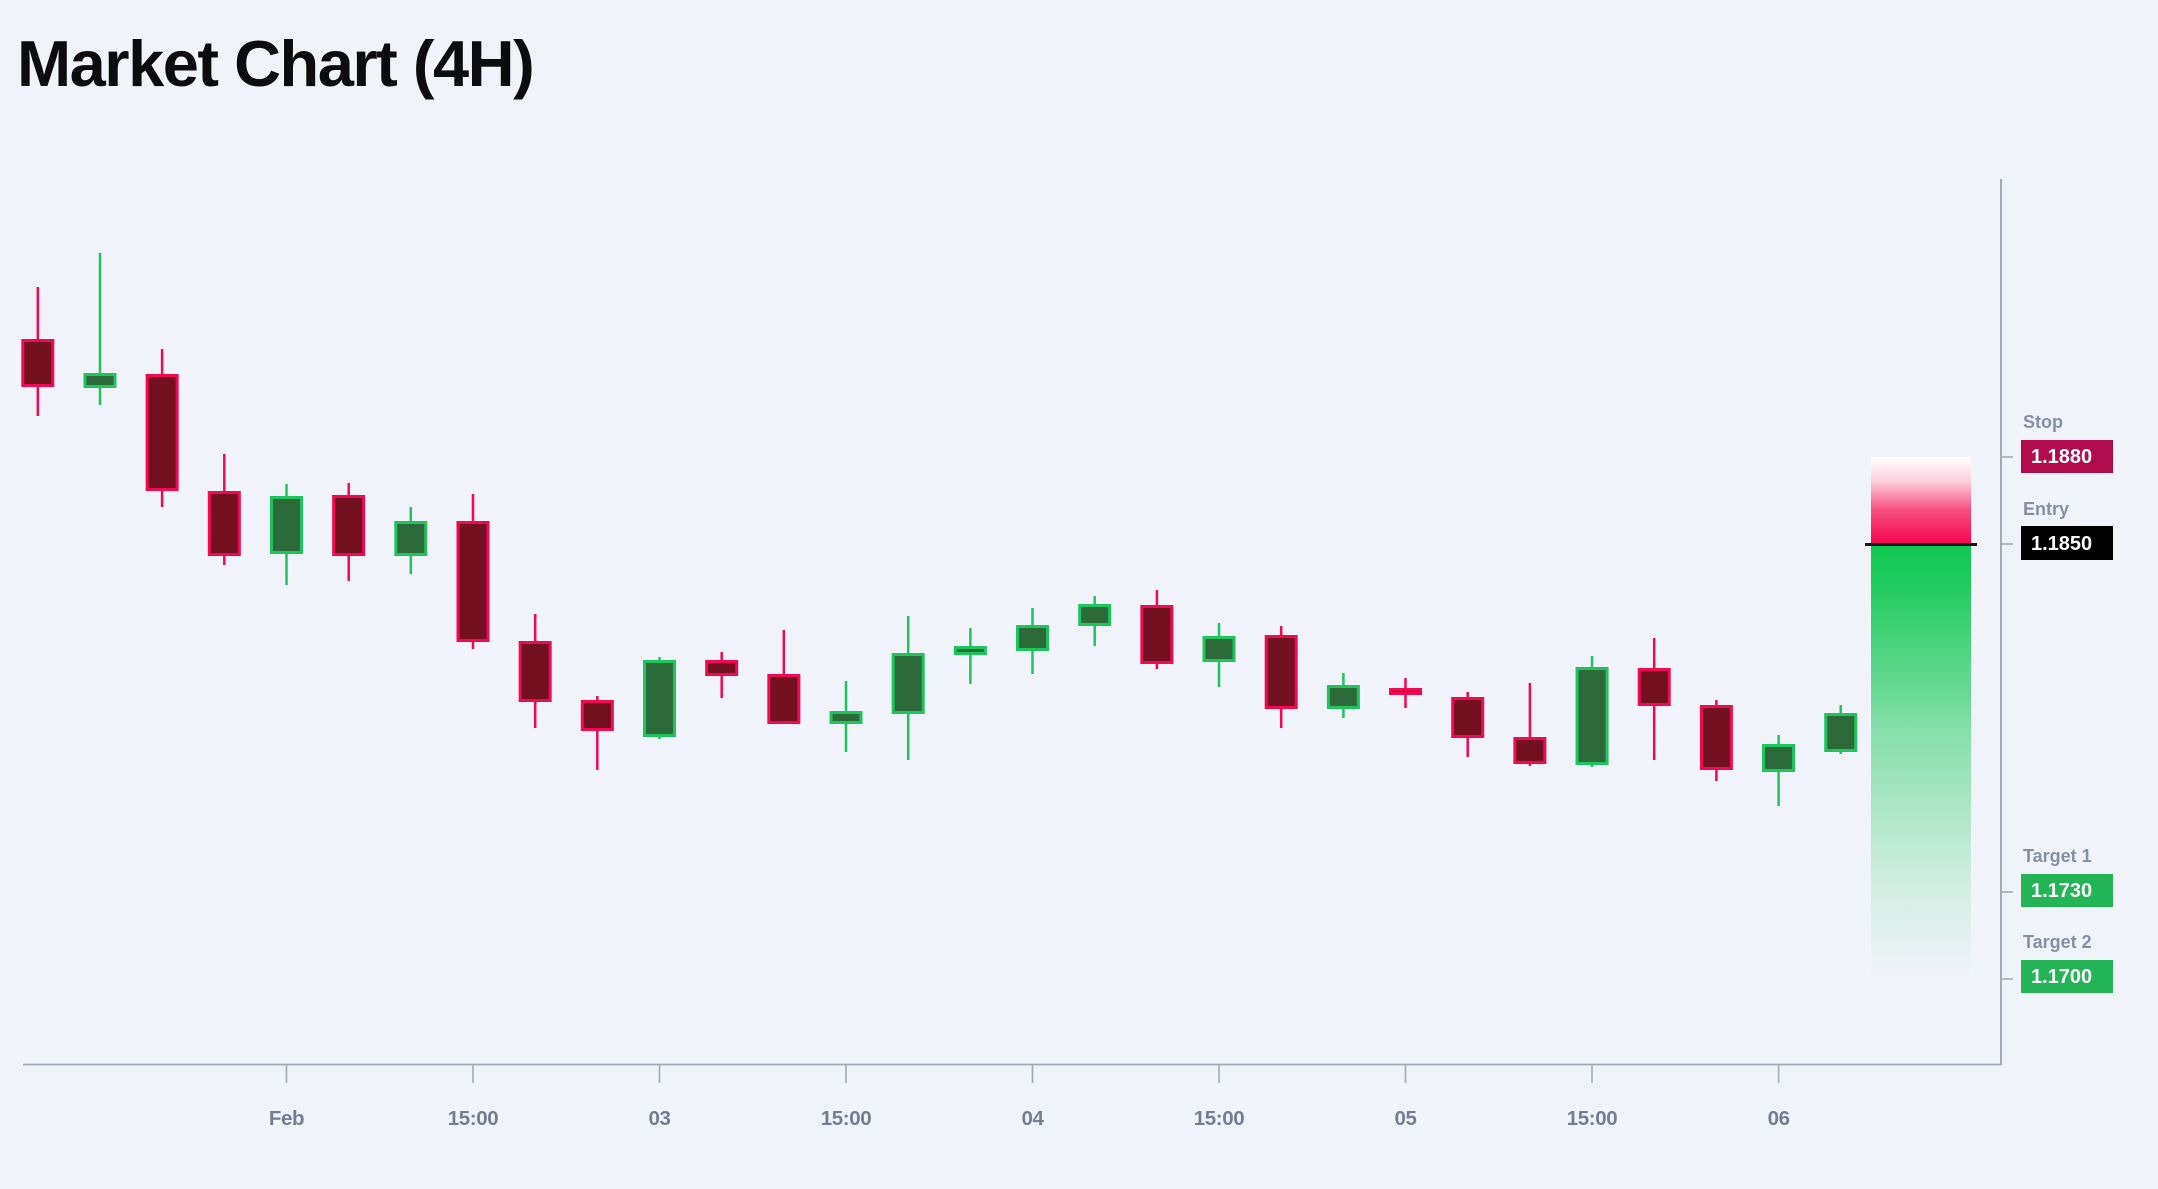 This screenshot has width=2158, height=1189. Describe the element at coordinates (2061, 977) in the screenshot. I see `svg-text: 1.1700` at that location.